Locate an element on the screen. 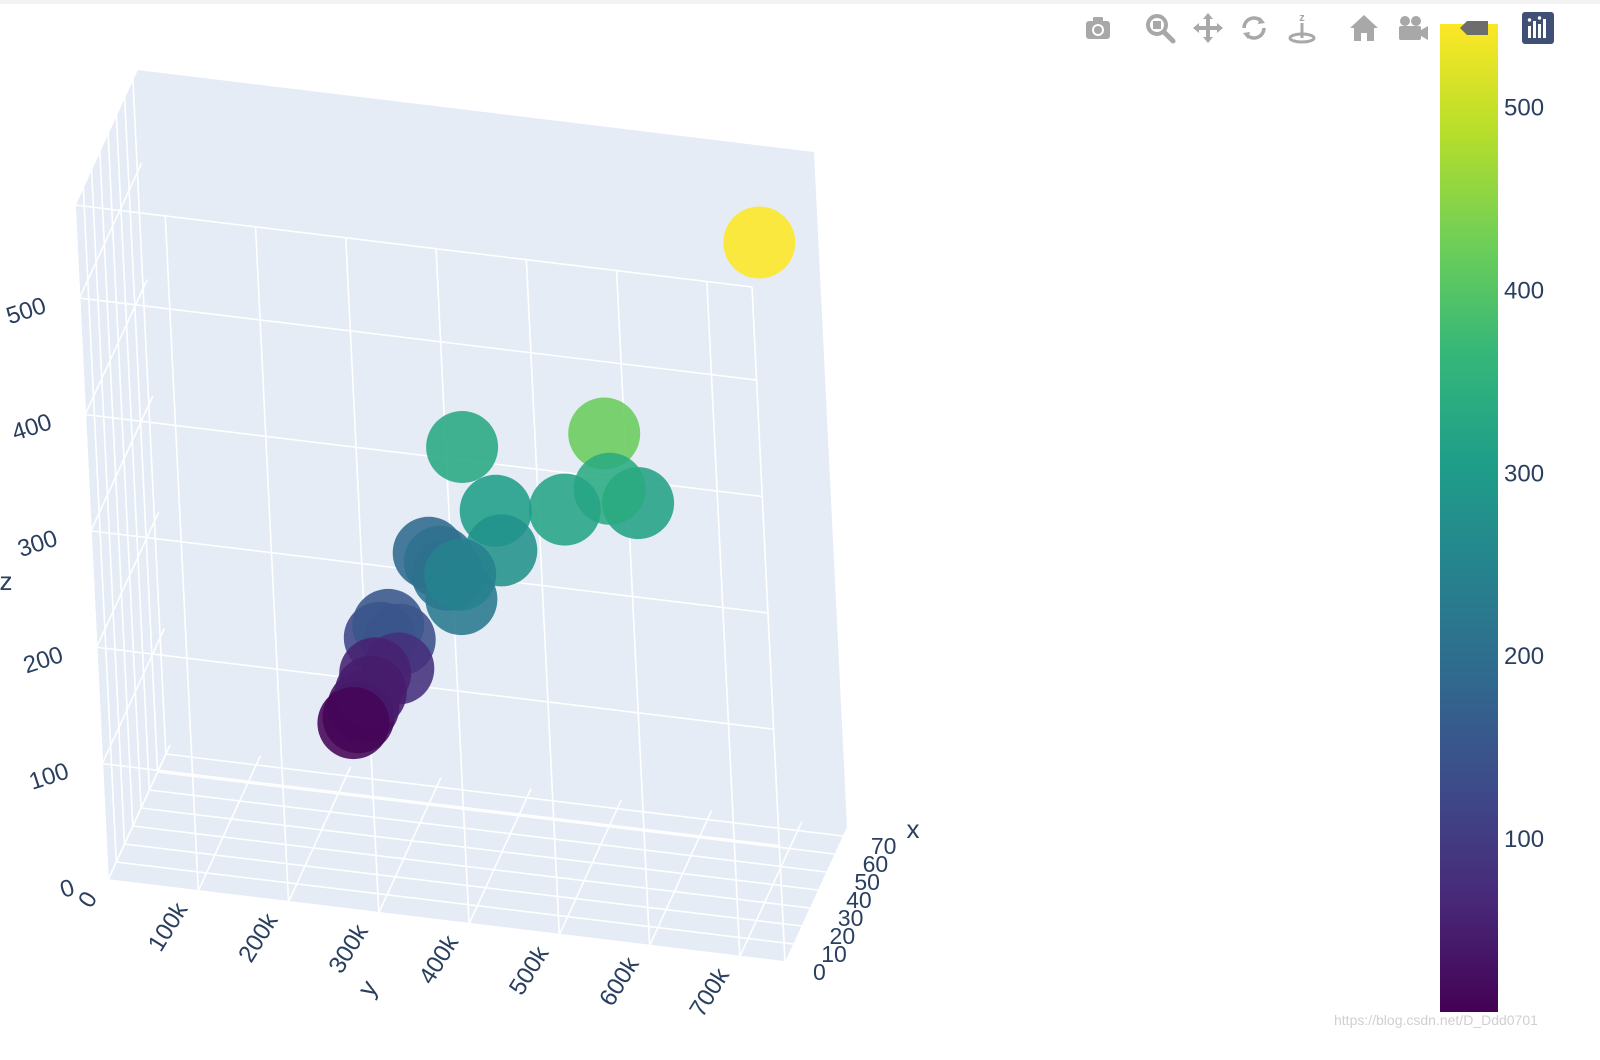  colorbar-tick-label: 200 is located at coordinates (1524, 656).